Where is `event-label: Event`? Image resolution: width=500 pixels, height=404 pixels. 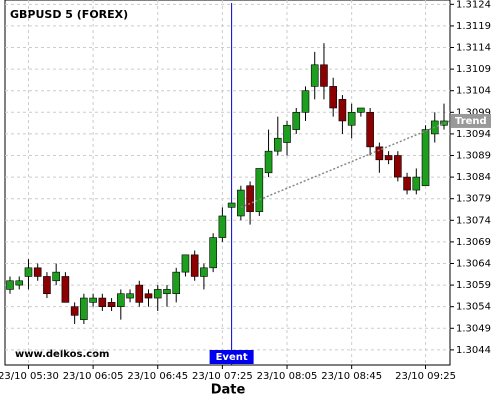
event-label: Event is located at coordinates (232, 357).